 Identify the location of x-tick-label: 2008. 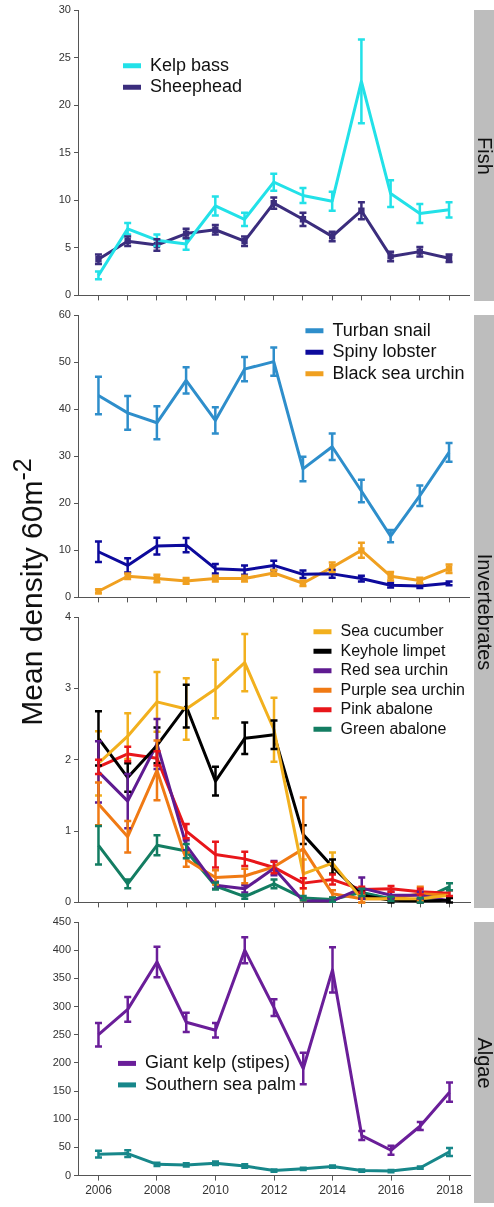
(157, 1190).